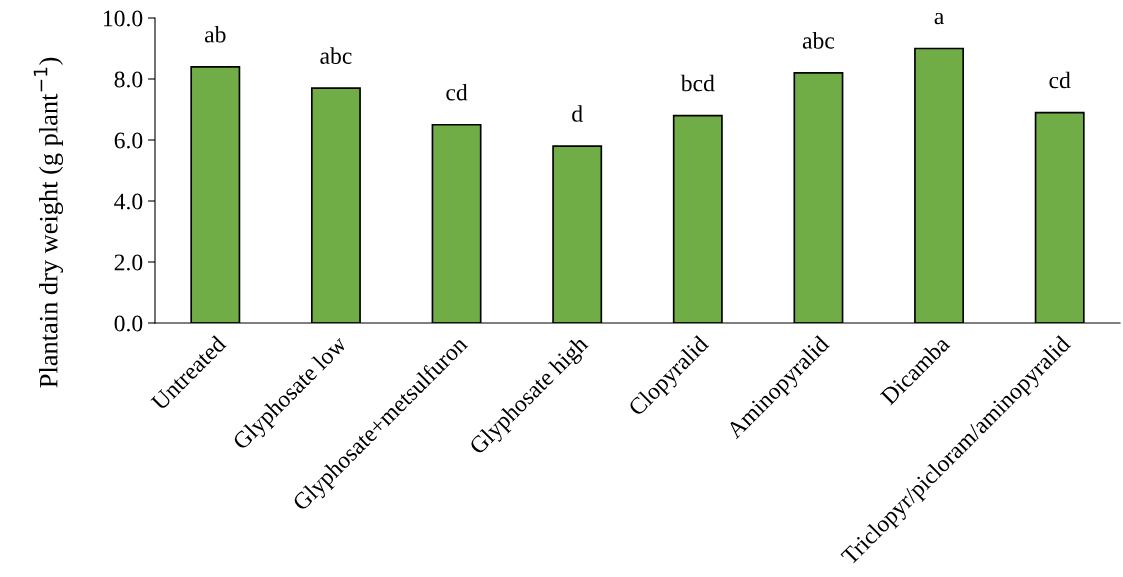 Image resolution: width=1123 pixels, height=577 pixels. What do you see at coordinates (577, 113) in the screenshot?
I see `annotation: d` at bounding box center [577, 113].